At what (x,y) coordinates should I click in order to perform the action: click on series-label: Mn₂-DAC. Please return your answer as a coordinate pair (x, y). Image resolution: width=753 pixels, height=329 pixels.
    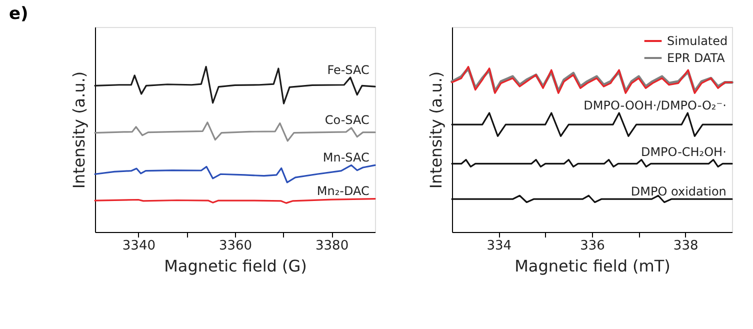
    Looking at the image, I should click on (343, 191).